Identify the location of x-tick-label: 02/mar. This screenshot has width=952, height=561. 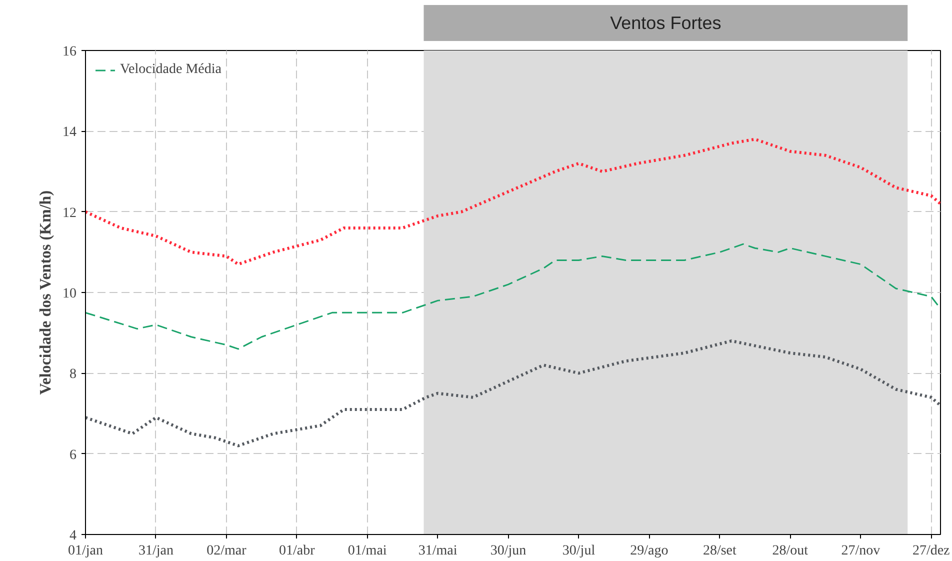
(226, 551).